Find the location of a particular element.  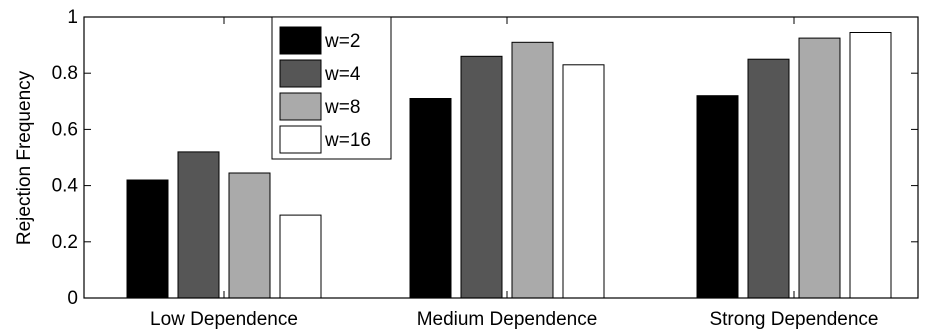

y-tick-label: 0.8 is located at coordinates (65, 73).